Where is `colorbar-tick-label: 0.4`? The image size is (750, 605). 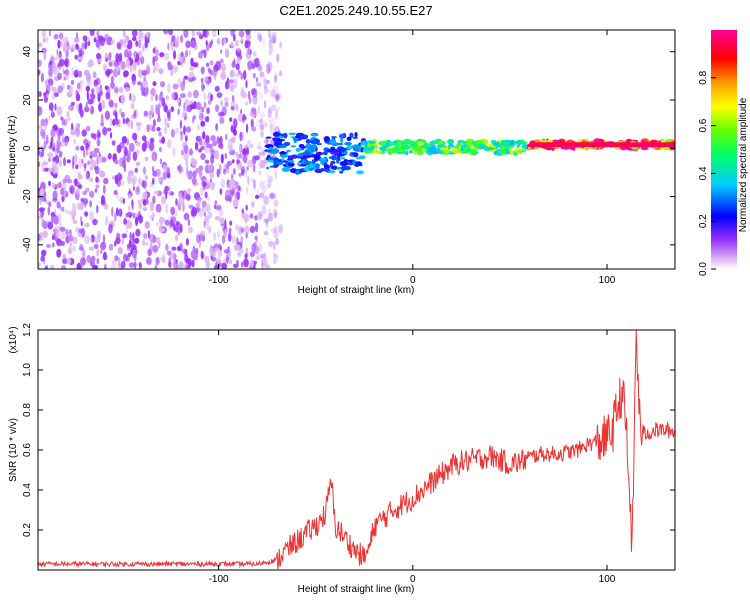
colorbar-tick-label: 0.4 is located at coordinates (703, 173).